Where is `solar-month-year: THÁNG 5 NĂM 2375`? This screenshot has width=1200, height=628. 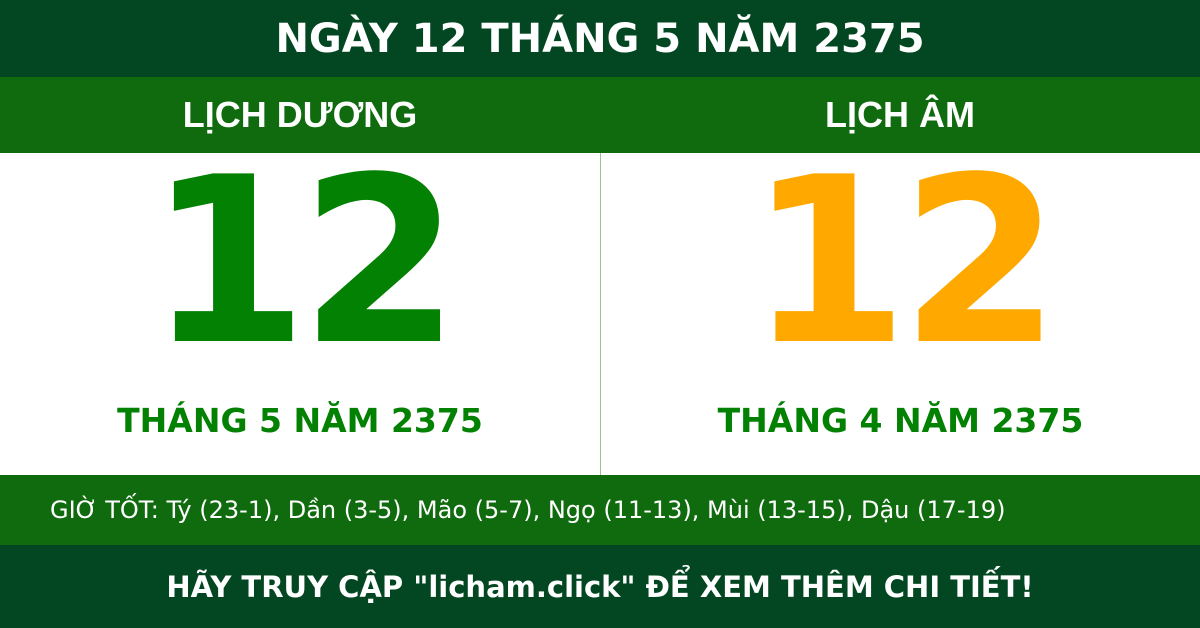
solar-month-year: THÁNG 5 NĂM 2375 is located at coordinates (300, 420).